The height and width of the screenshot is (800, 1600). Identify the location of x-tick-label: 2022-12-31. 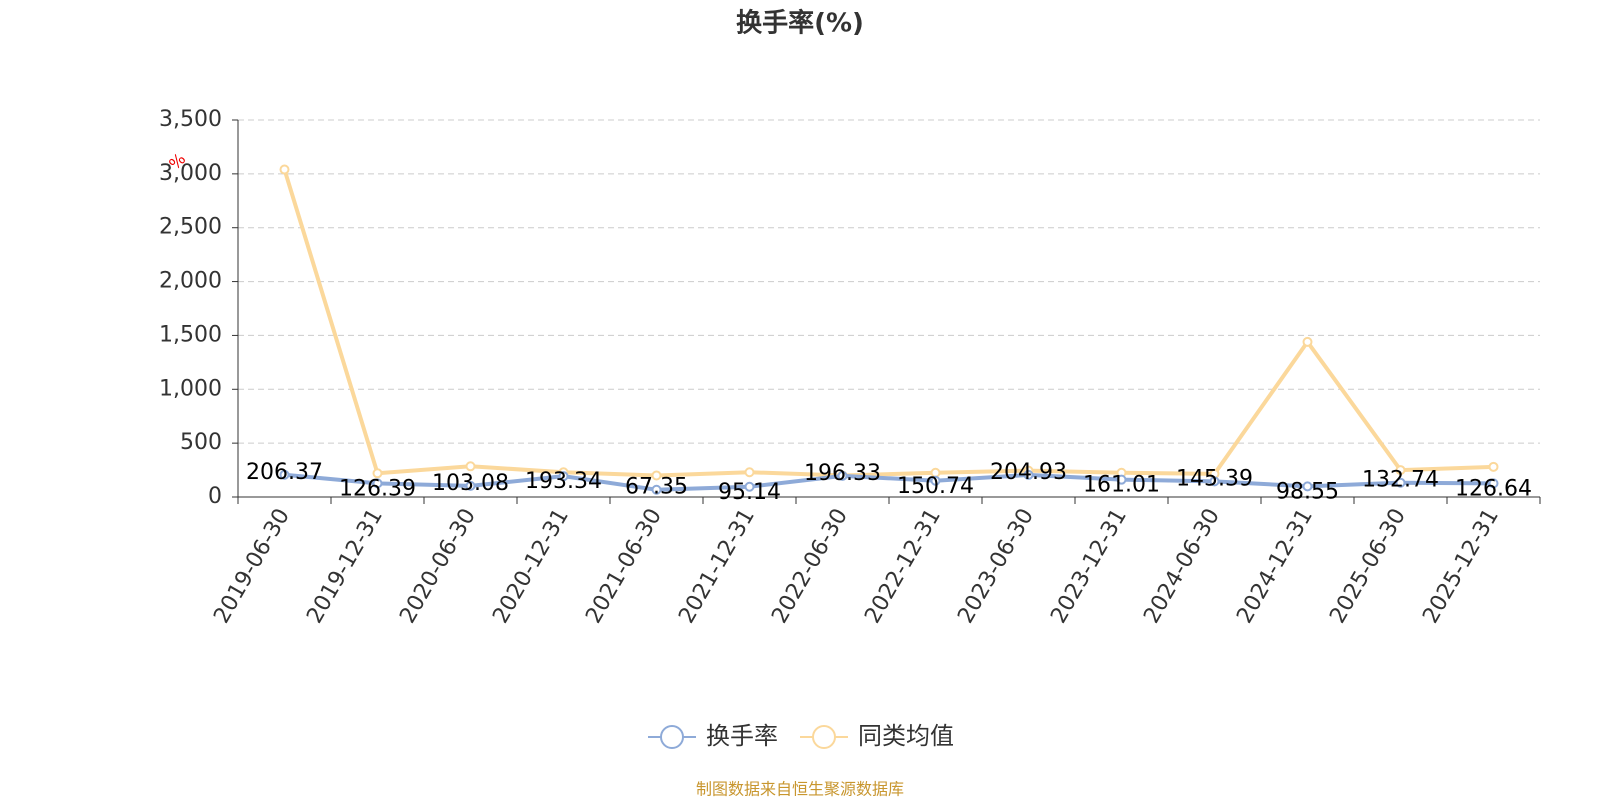
(903, 566).